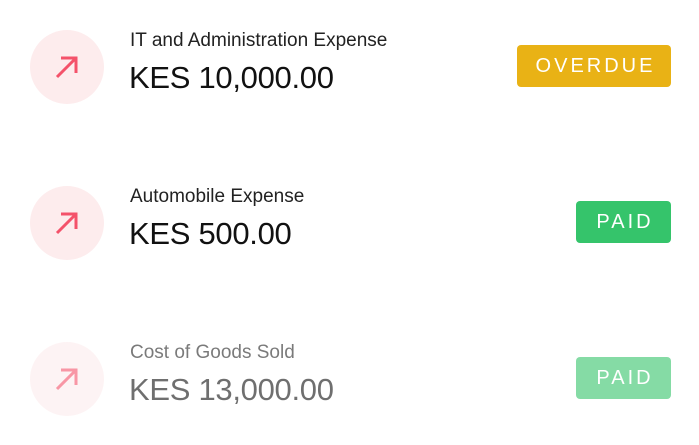 The height and width of the screenshot is (445, 699). I want to click on transaction-title: Cost of Goods Sold, so click(212, 352).